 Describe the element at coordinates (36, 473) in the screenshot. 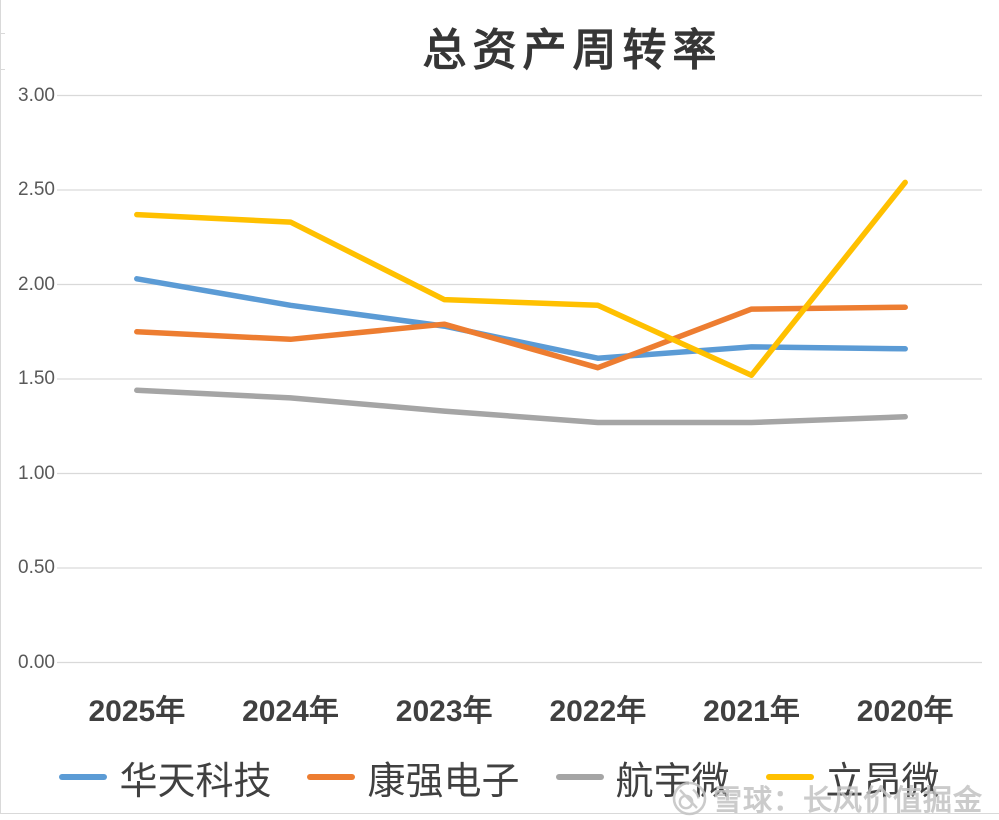

I see `y-tick-label: 1.00` at that location.